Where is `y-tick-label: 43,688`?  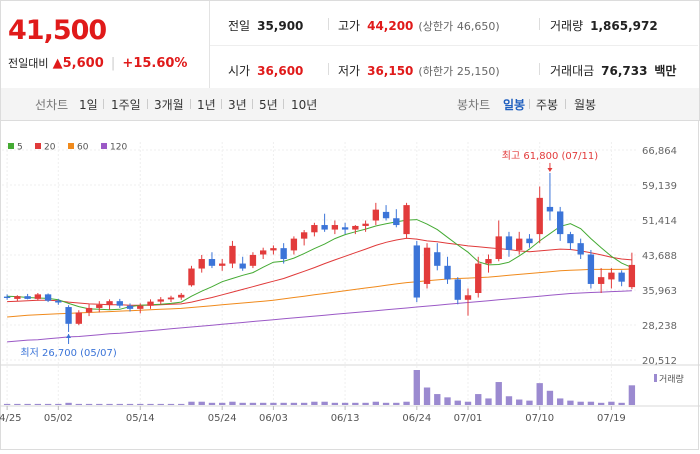
y-tick-label: 43,688 is located at coordinates (659, 256).